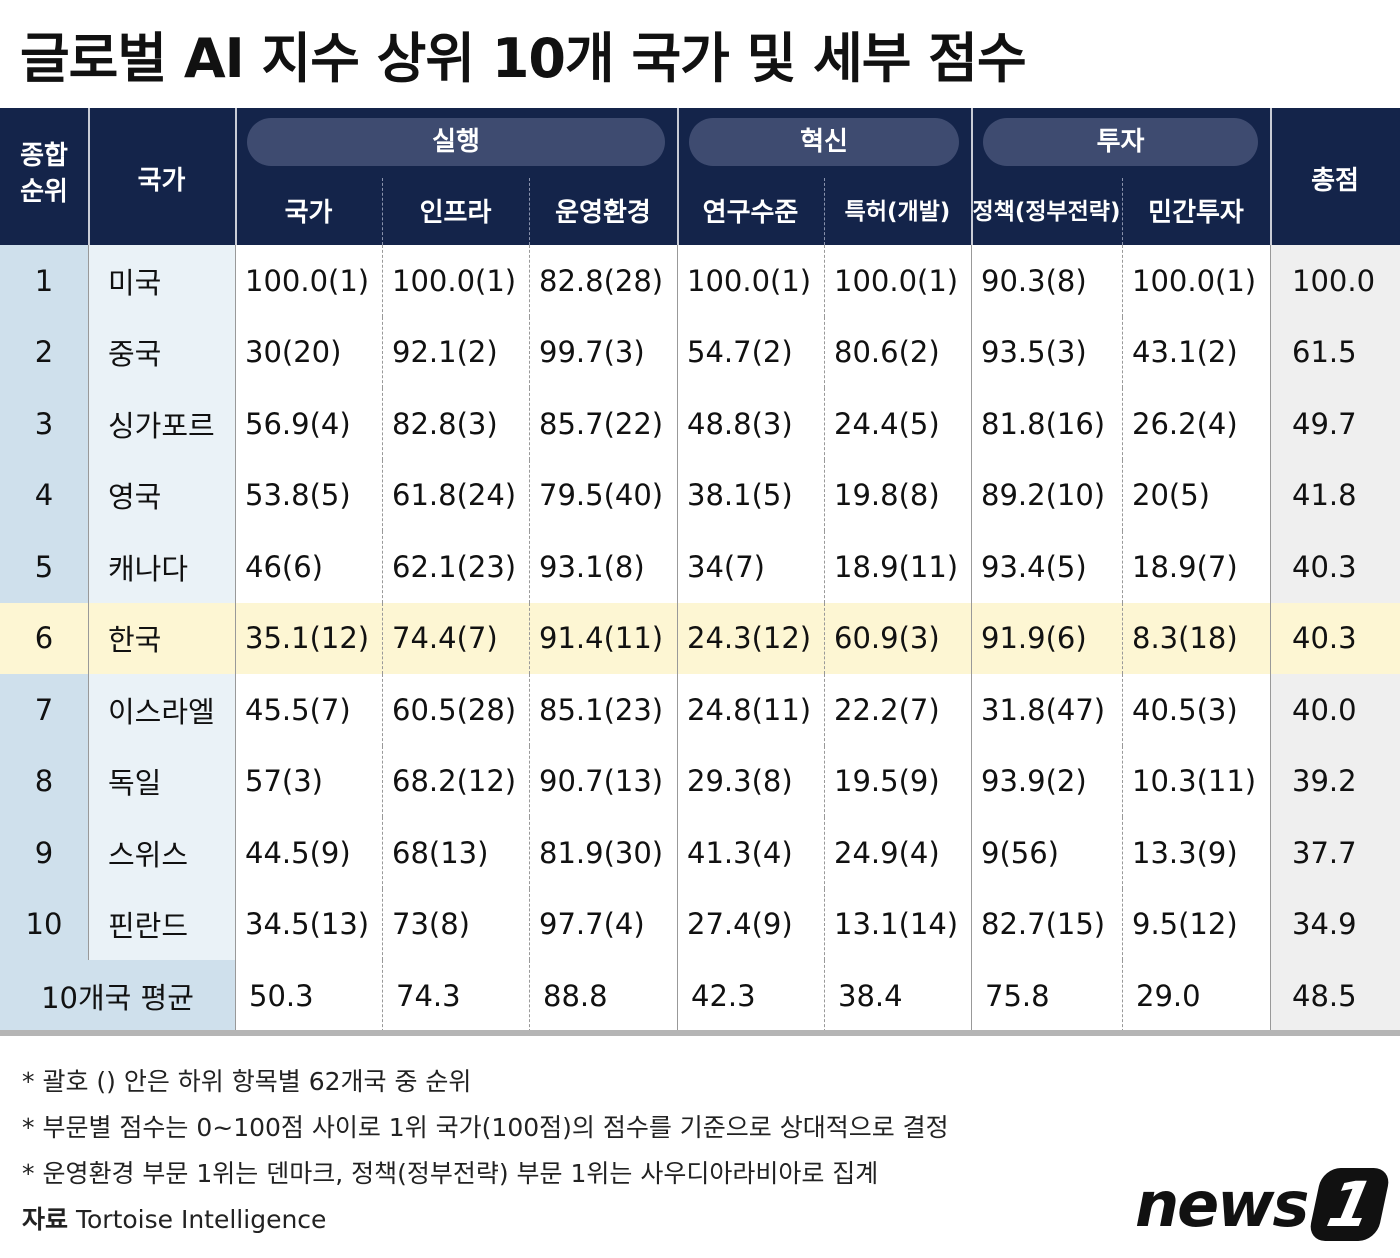 Image resolution: width=1400 pixels, height=1258 pixels. I want to click on total-cell: 41.8, so click(1335, 495).